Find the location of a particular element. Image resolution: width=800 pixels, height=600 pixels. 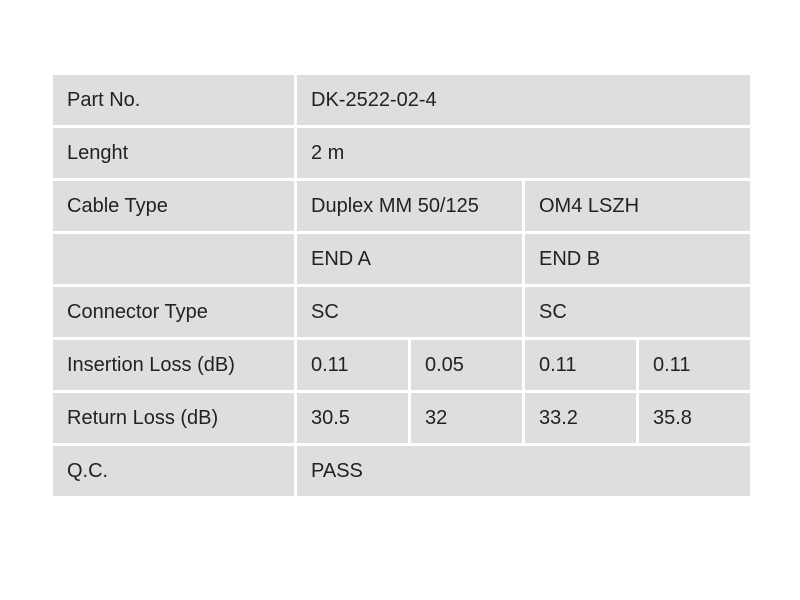

cell: 0.05 is located at coordinates (466, 365).